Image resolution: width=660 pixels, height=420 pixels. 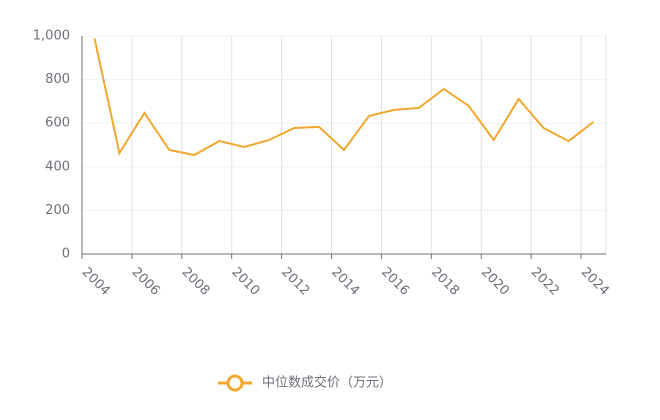 I want to click on x-tick-label: 2018, so click(x=445, y=282).